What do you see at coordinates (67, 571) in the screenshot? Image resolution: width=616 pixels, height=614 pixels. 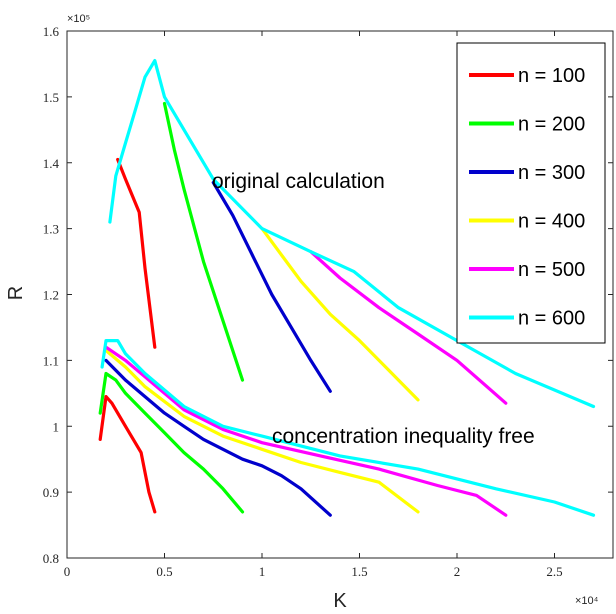 I see `x-tick-label: 0` at bounding box center [67, 571].